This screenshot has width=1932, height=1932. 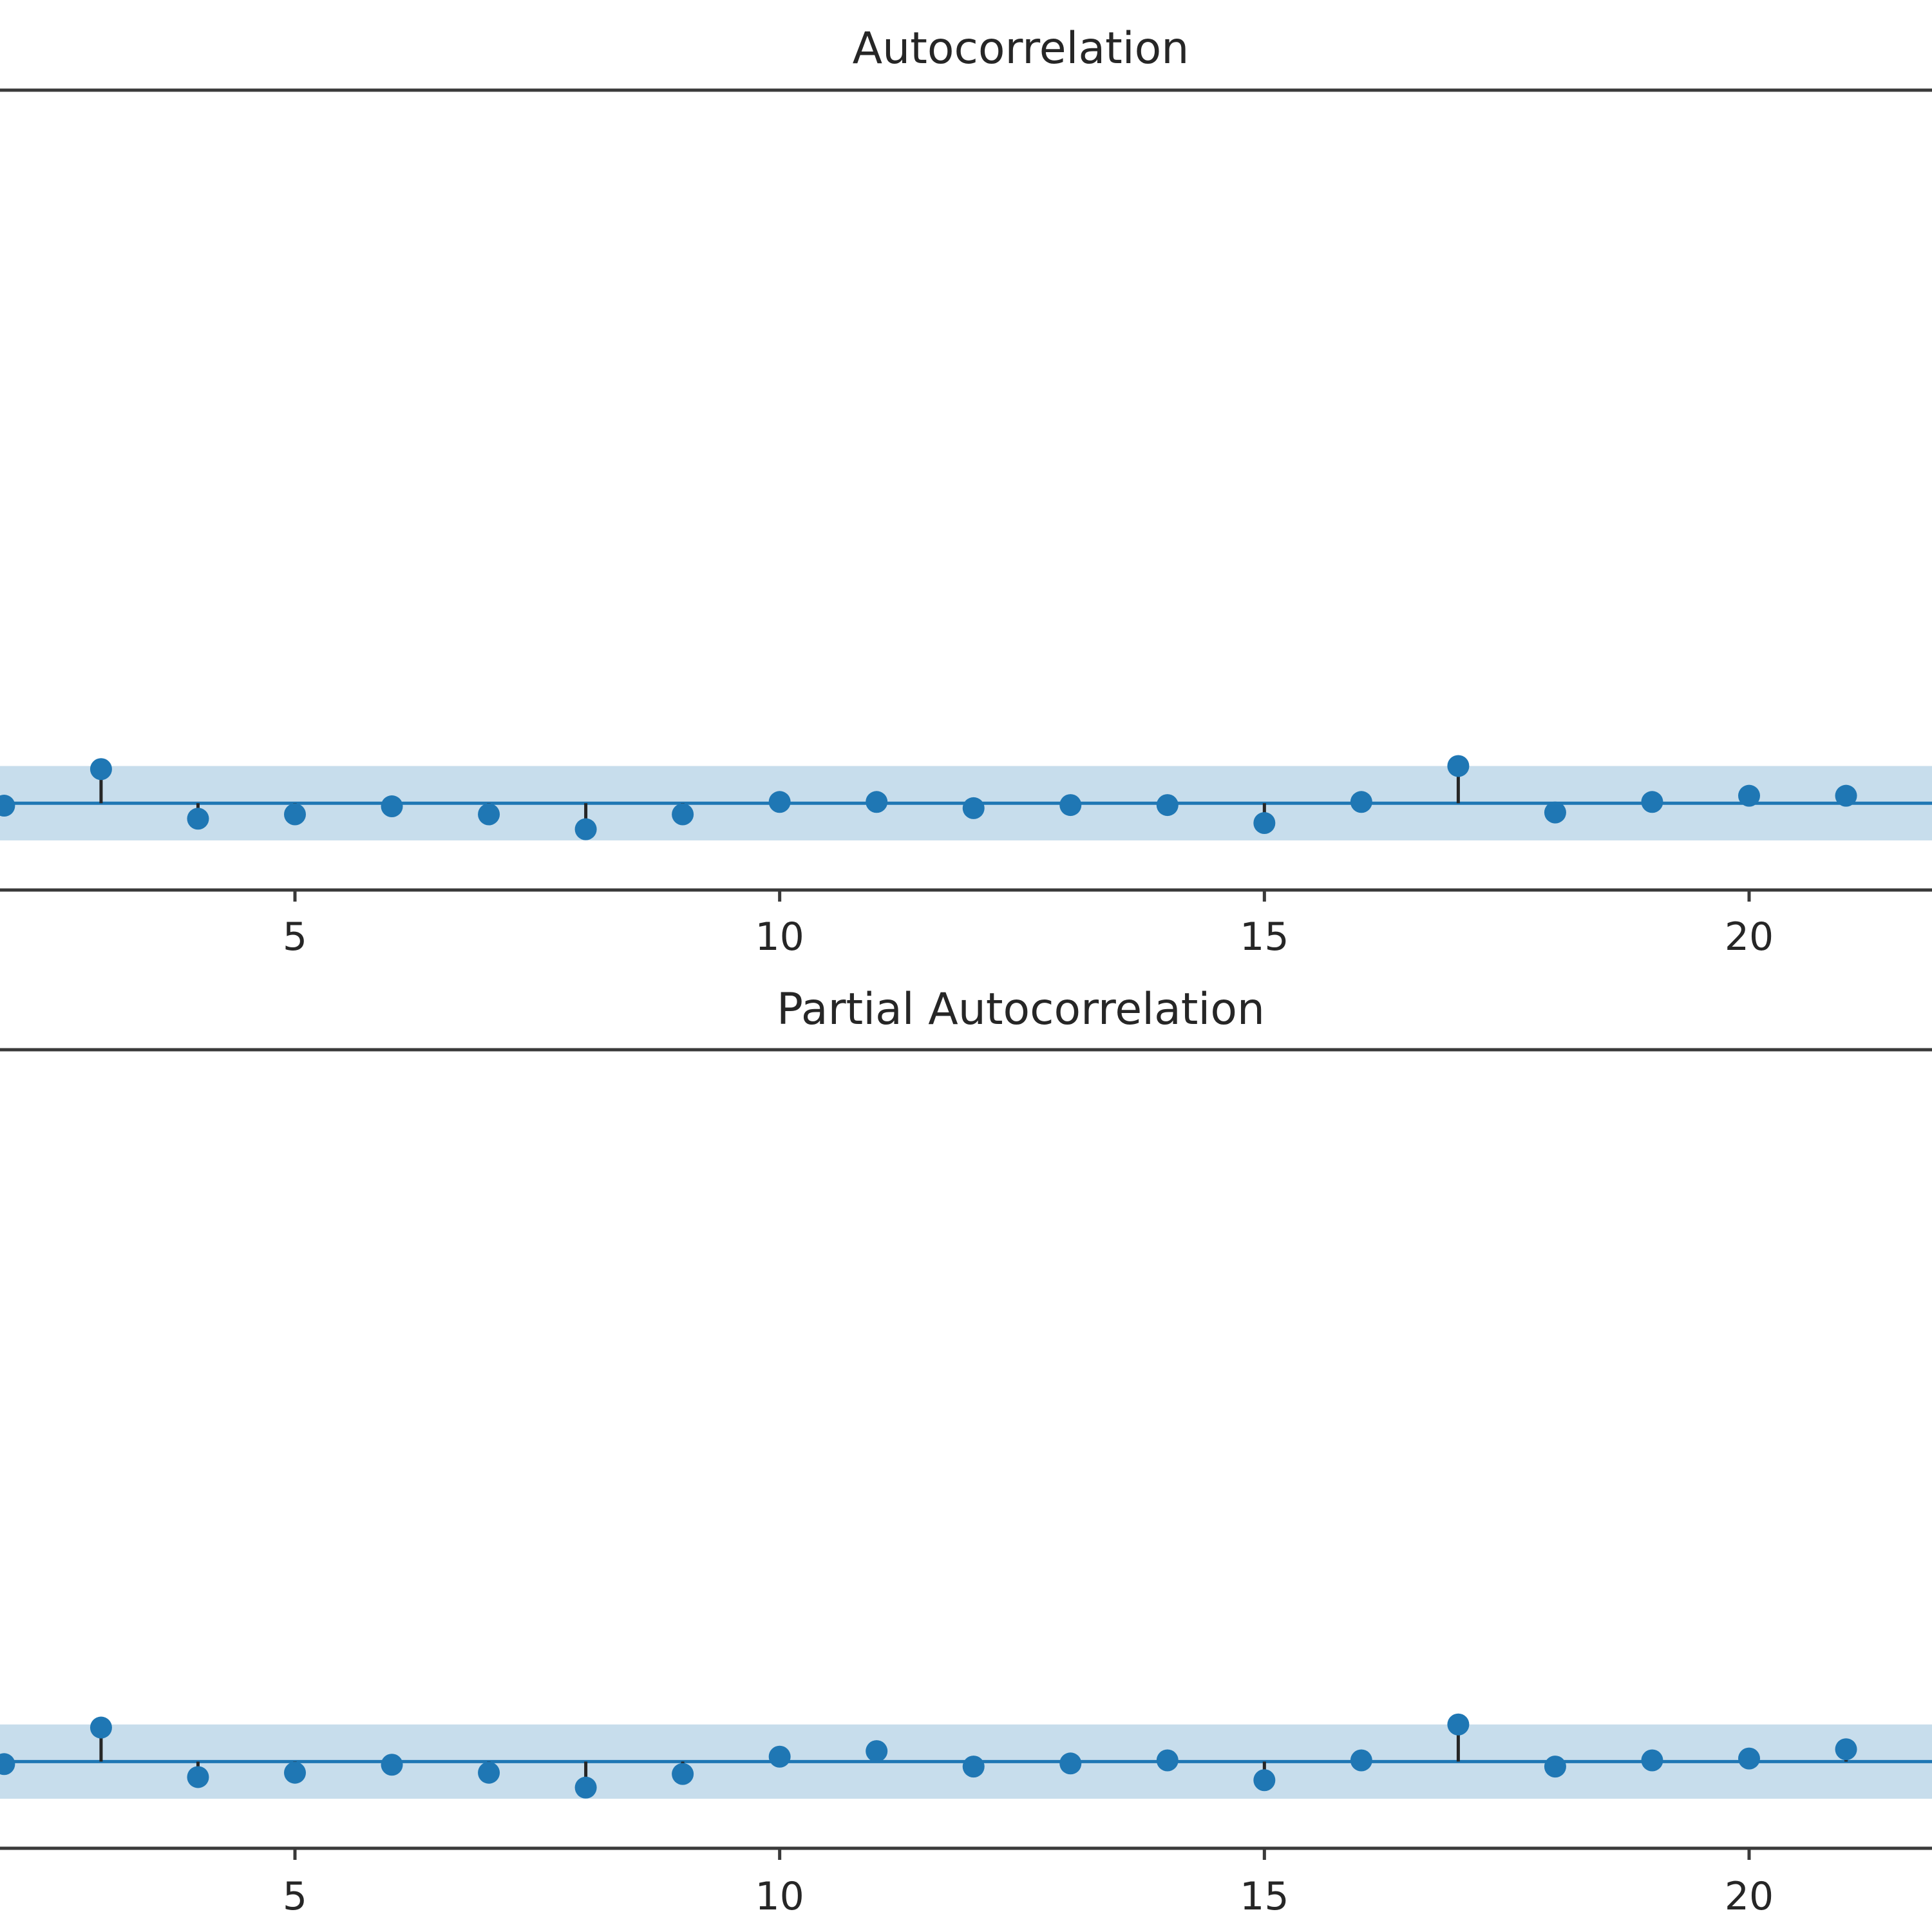 What do you see at coordinates (1028, 1884) in the screenshot?
I see `pacf-x-ticks: 5 10 15 20` at bounding box center [1028, 1884].